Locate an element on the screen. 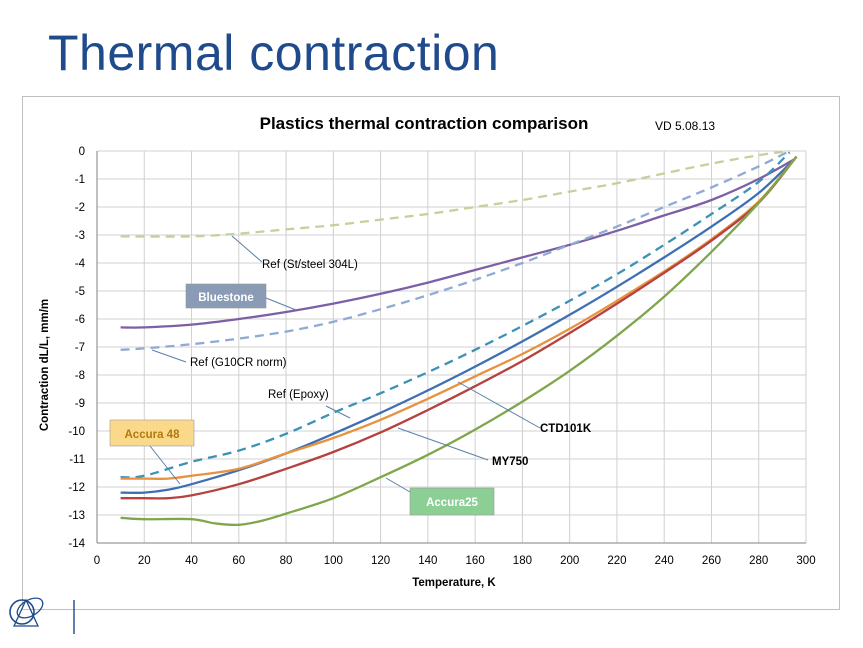 The image size is (863, 648). y-axis-title: Contraction dL/L, mm/m is located at coordinates (45, 365).